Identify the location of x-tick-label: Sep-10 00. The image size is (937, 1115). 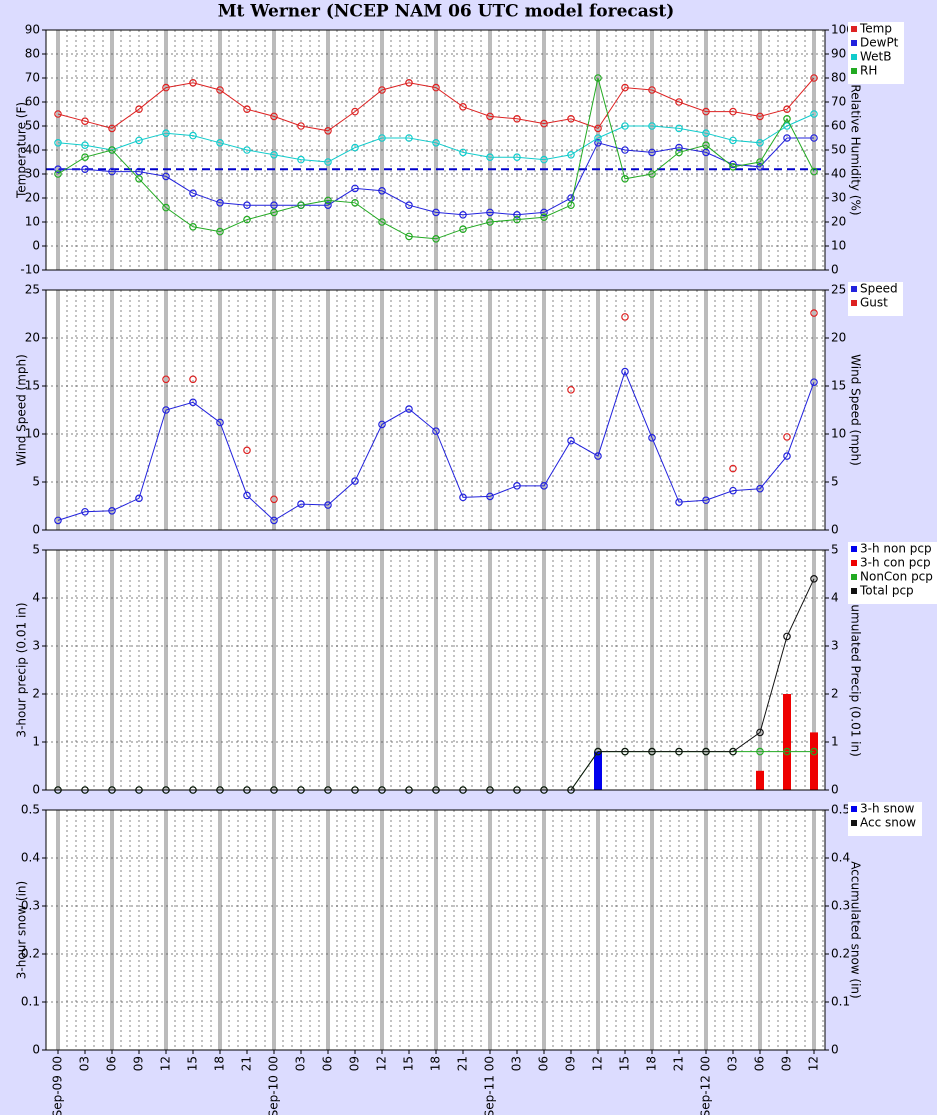
(274, 1085).